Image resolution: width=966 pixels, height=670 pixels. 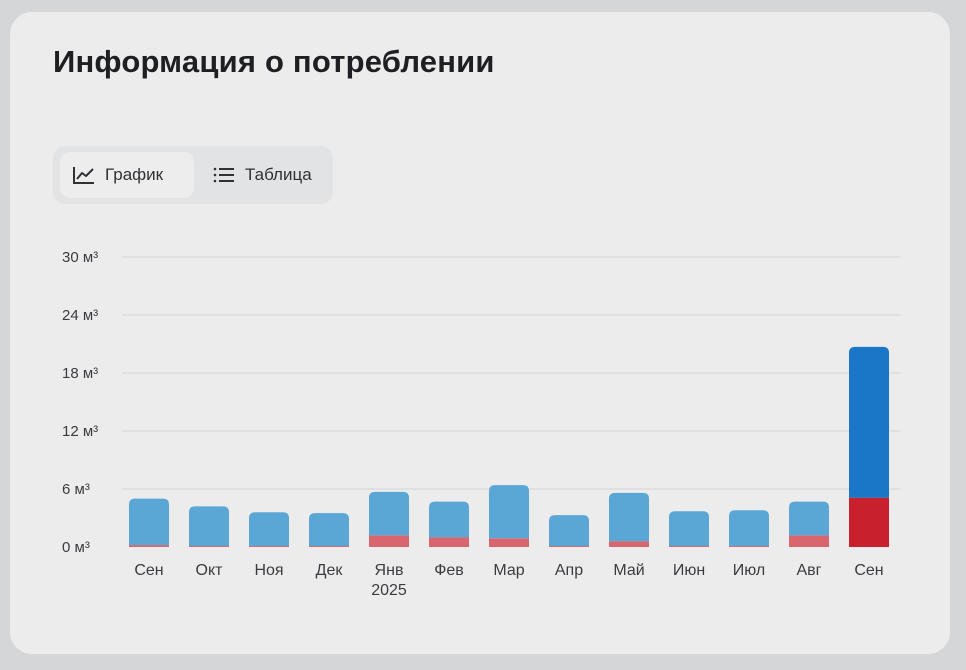 What do you see at coordinates (80, 257) in the screenshot?
I see `y-tick-label: 30 м³` at bounding box center [80, 257].